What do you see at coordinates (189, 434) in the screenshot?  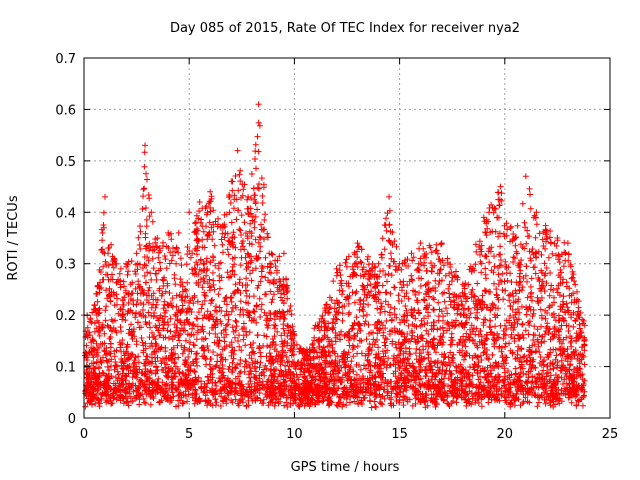 I see `x-tick-label: 5` at bounding box center [189, 434].